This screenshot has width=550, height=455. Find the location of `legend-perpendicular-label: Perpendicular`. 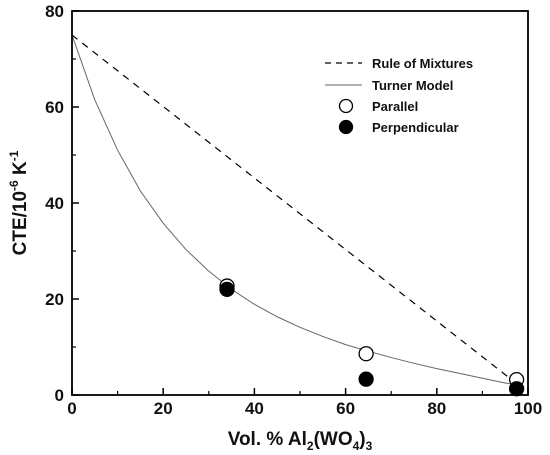

legend-perpendicular-label: Perpendicular is located at coordinates (415, 127).